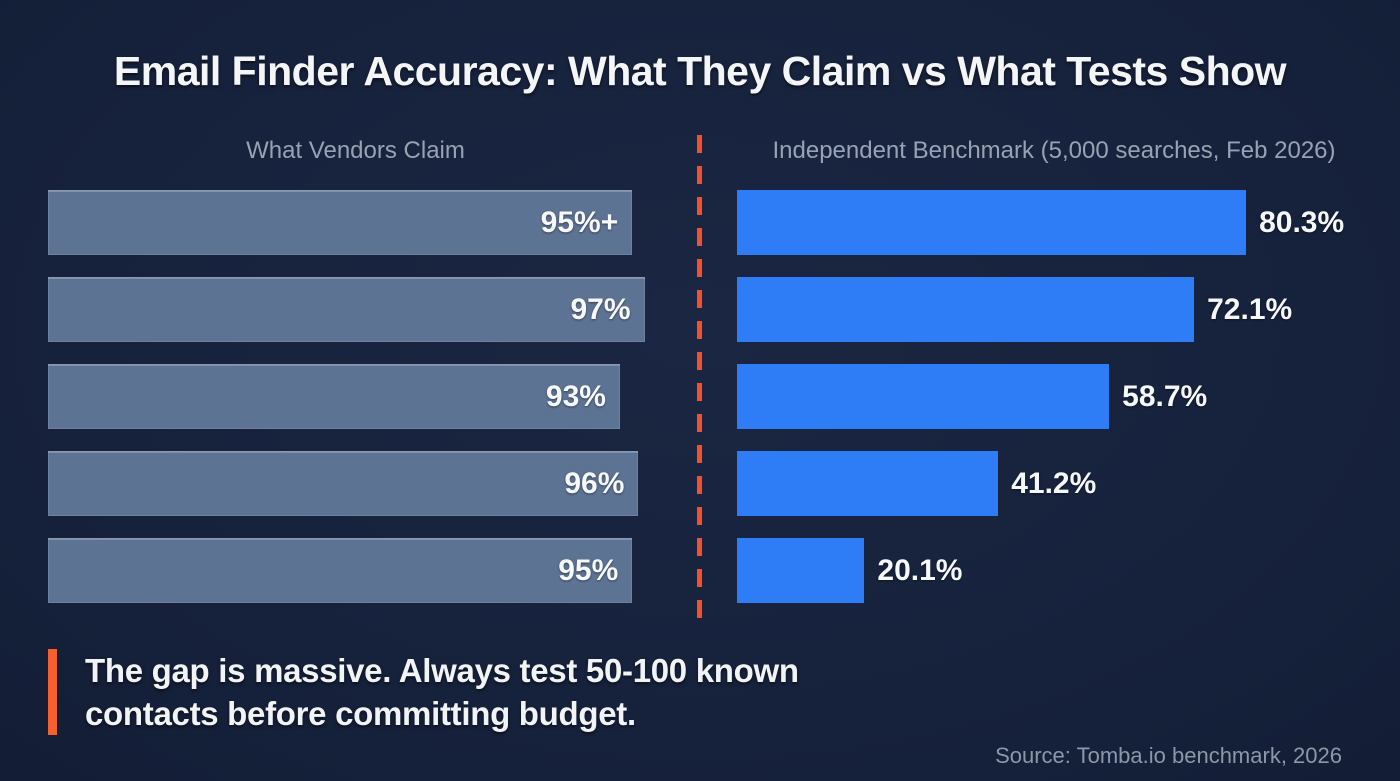 This screenshot has height=781, width=1400. What do you see at coordinates (1054, 570) in the screenshot?
I see `bar-row: 20.1%` at bounding box center [1054, 570].